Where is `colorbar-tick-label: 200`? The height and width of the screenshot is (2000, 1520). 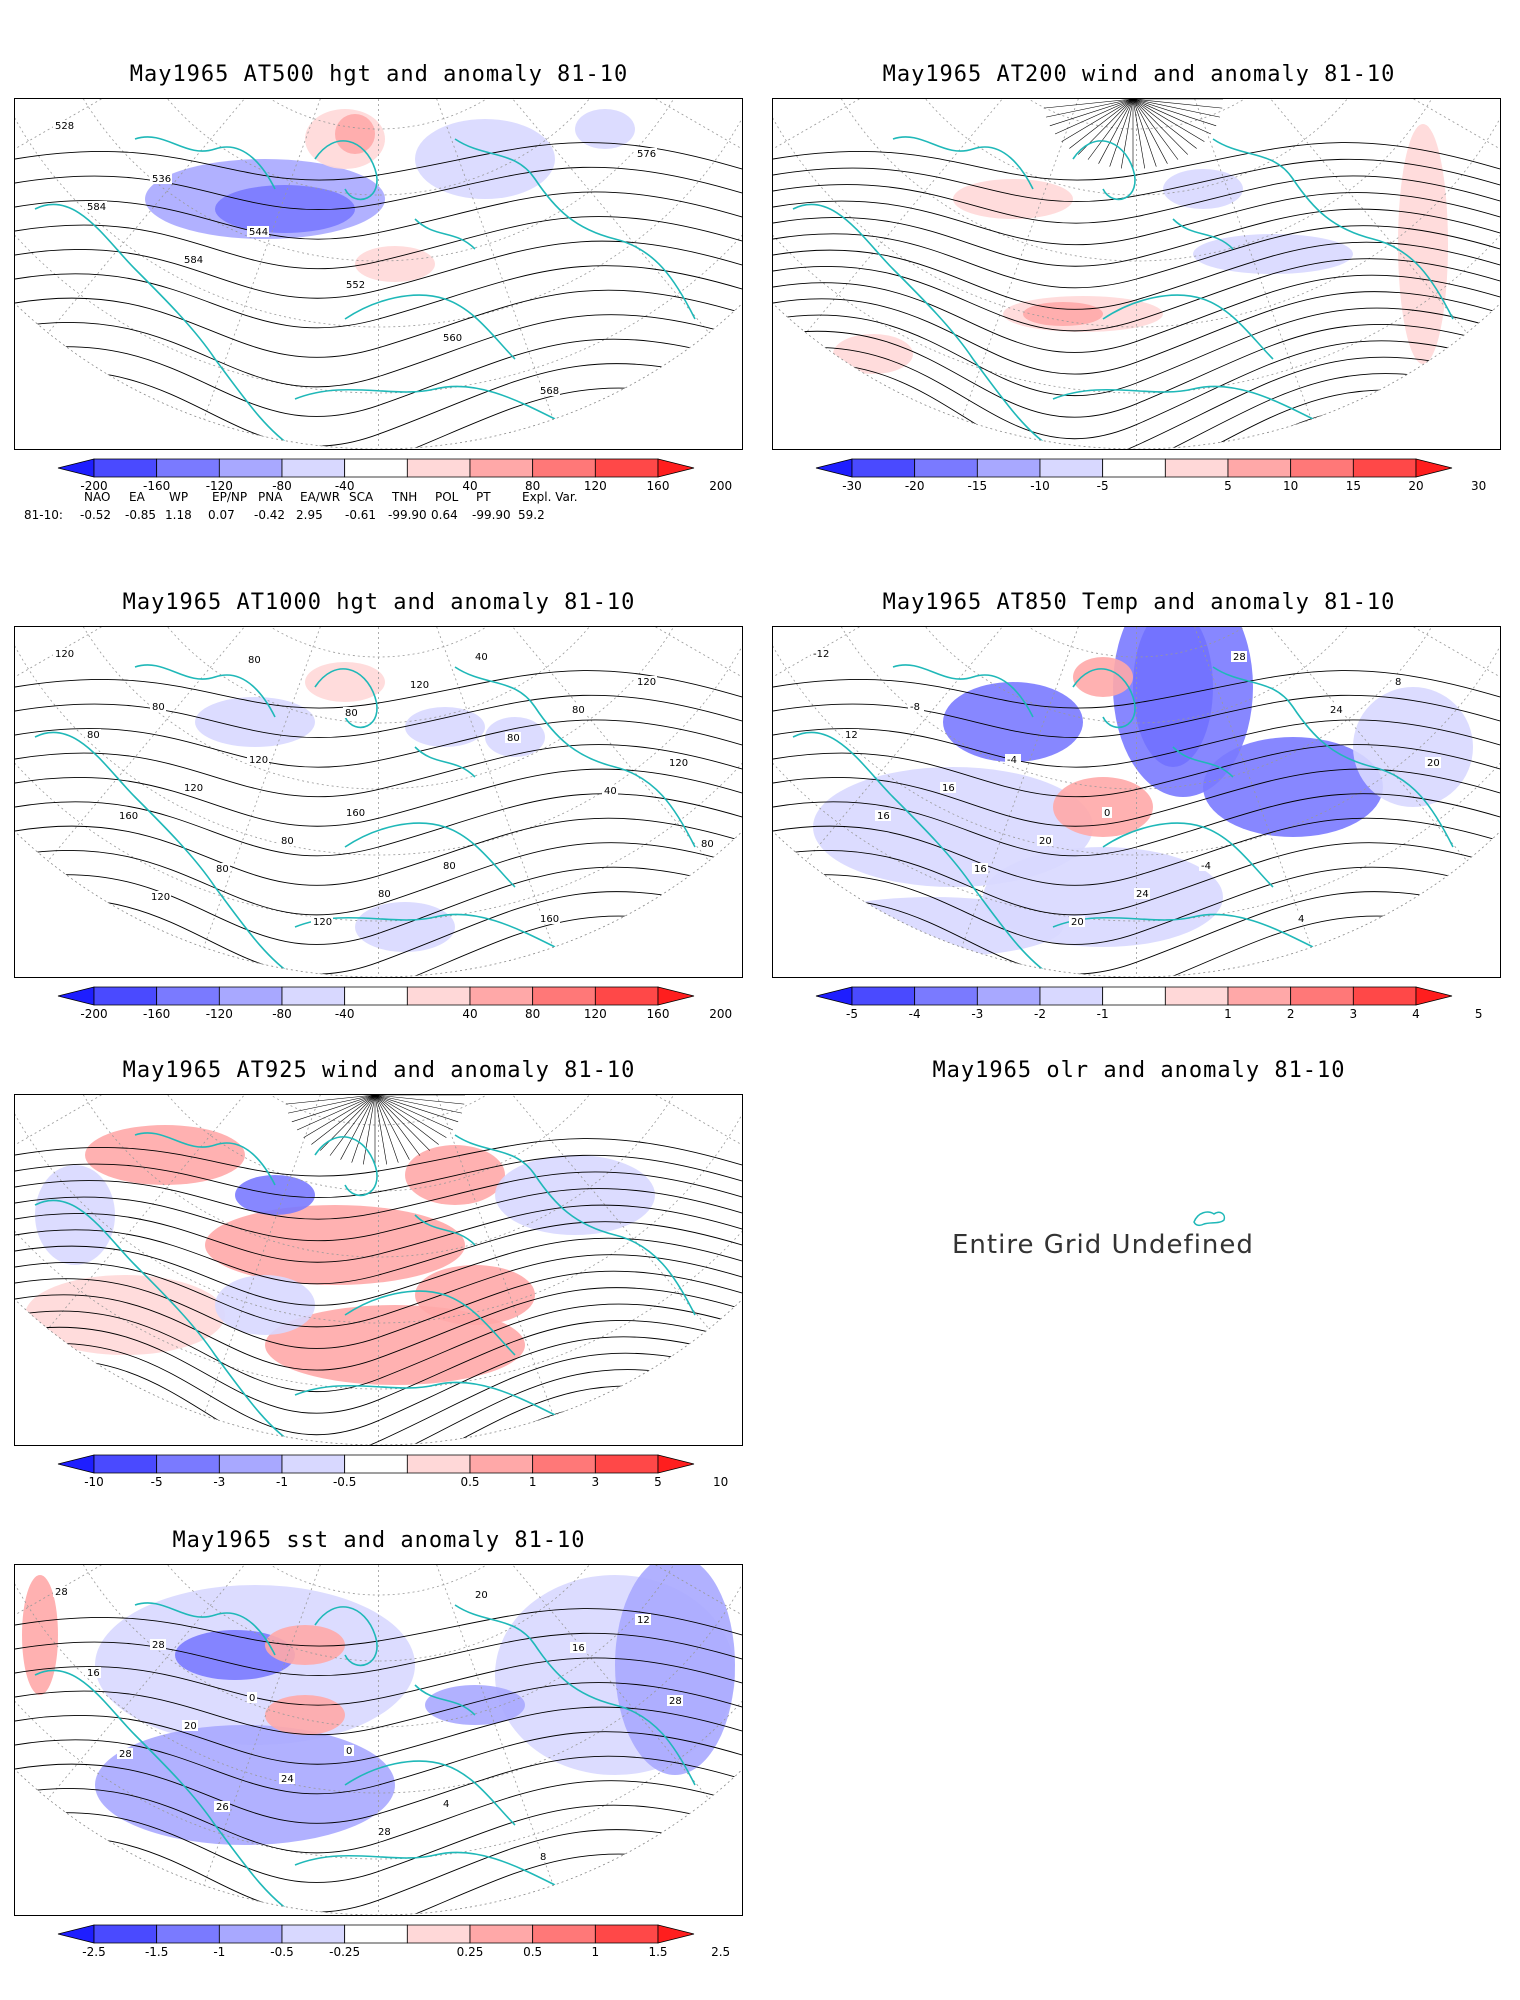 colorbar-tick-label: 200 is located at coordinates (721, 486).